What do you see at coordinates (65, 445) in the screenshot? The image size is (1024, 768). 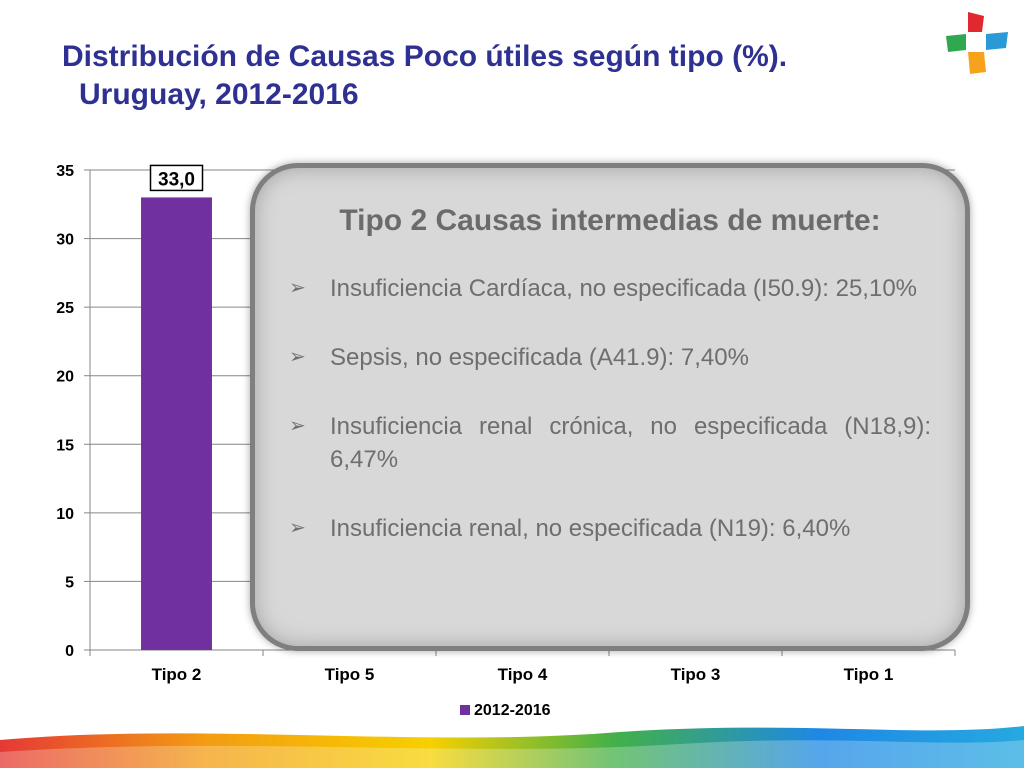 I see `y-tick-label: 15` at bounding box center [65, 445].